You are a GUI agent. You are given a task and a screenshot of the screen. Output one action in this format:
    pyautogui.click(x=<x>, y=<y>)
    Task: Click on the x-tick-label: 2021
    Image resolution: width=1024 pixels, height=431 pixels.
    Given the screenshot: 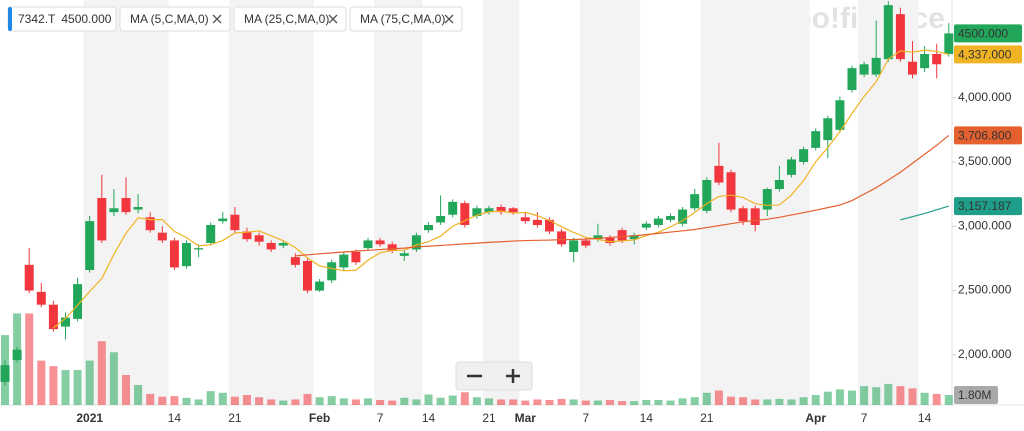 What is the action you would take?
    pyautogui.click(x=89, y=418)
    